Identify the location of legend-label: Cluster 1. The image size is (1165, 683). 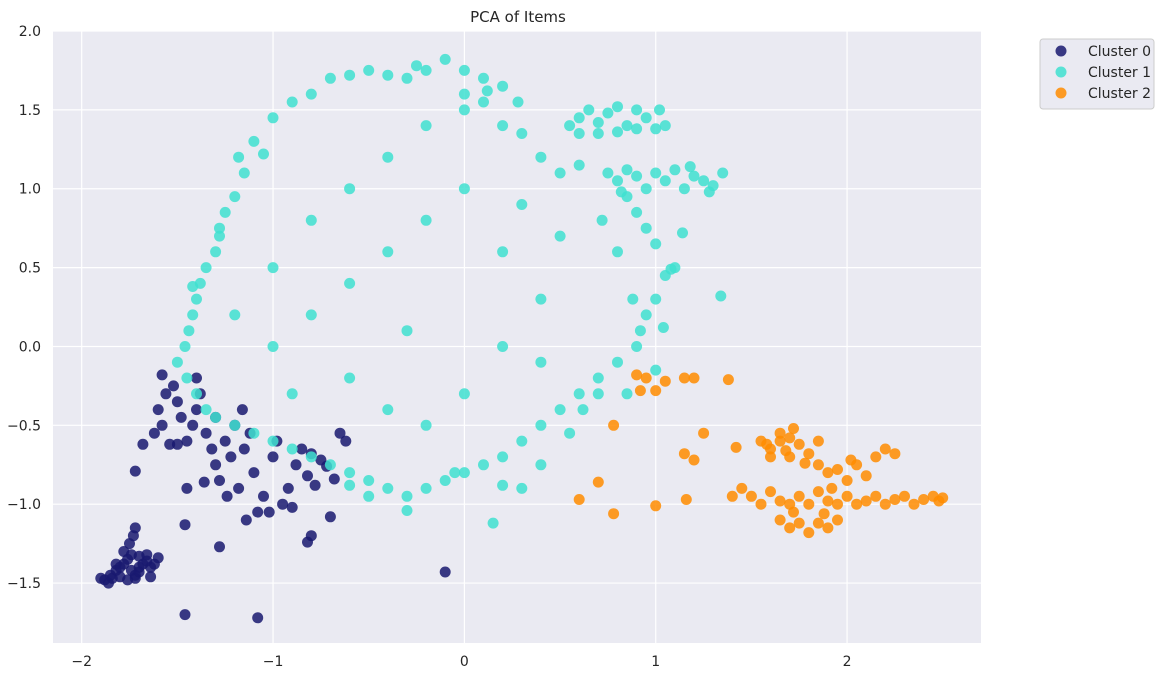
(1119, 73).